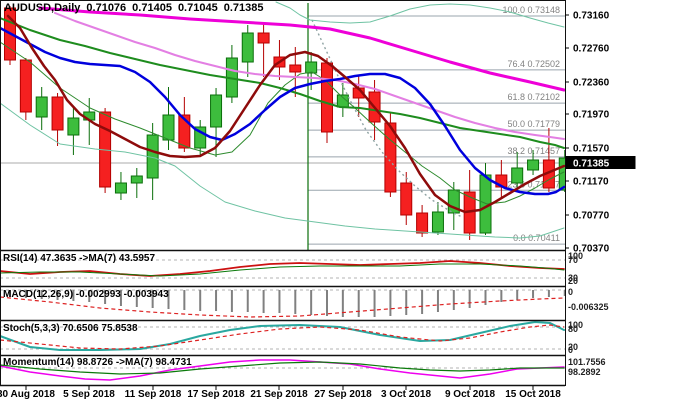 The height and width of the screenshot is (400, 700). I want to click on fib-level-label: 76.4 0.72502, so click(533, 64).